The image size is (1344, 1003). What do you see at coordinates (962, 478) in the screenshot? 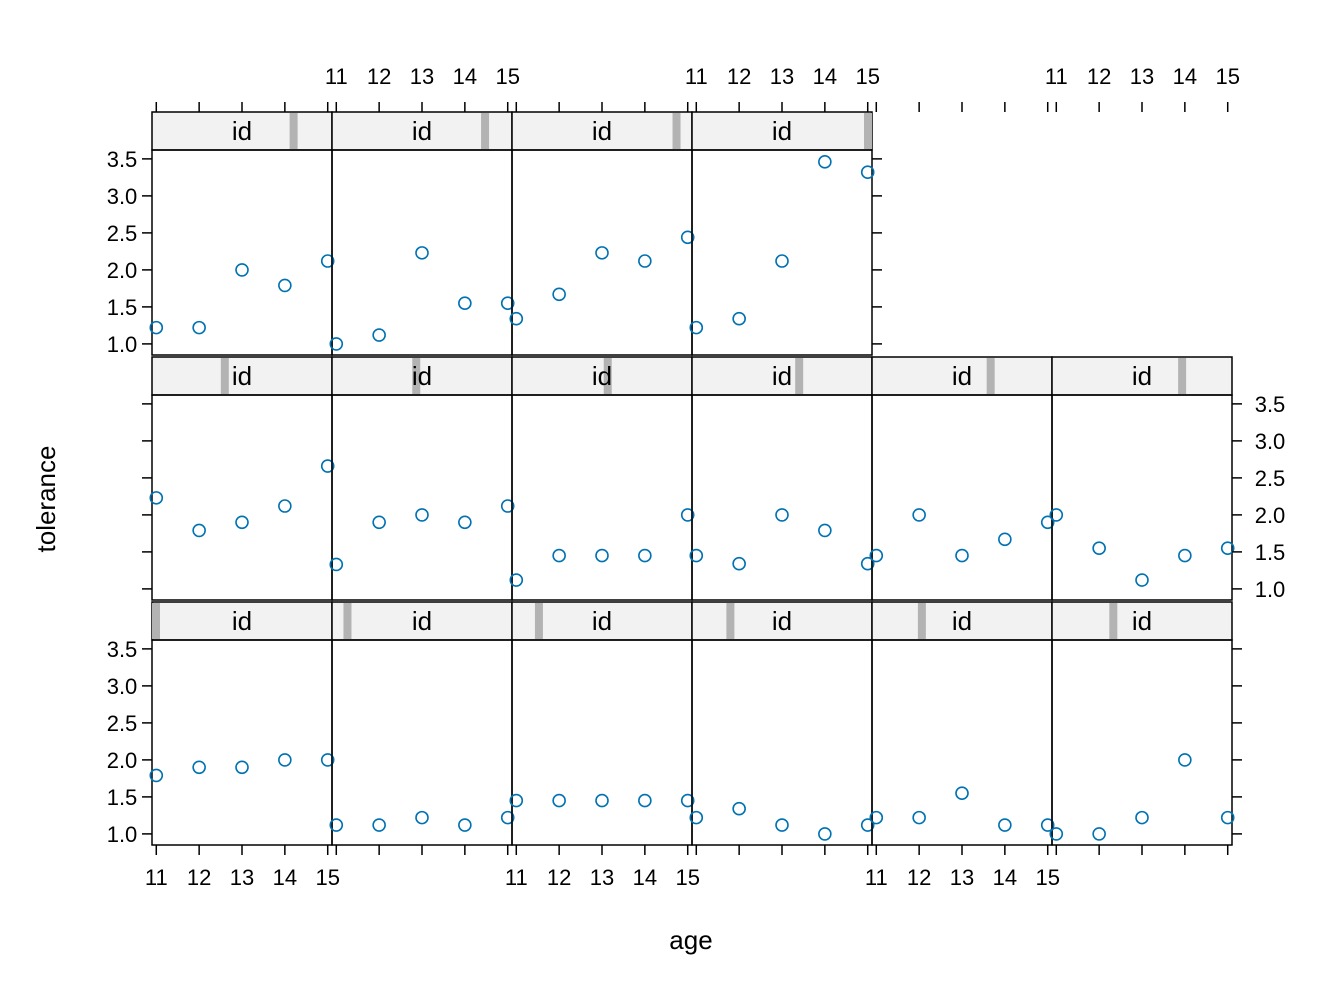
I see `panel-11: id` at bounding box center [962, 478].